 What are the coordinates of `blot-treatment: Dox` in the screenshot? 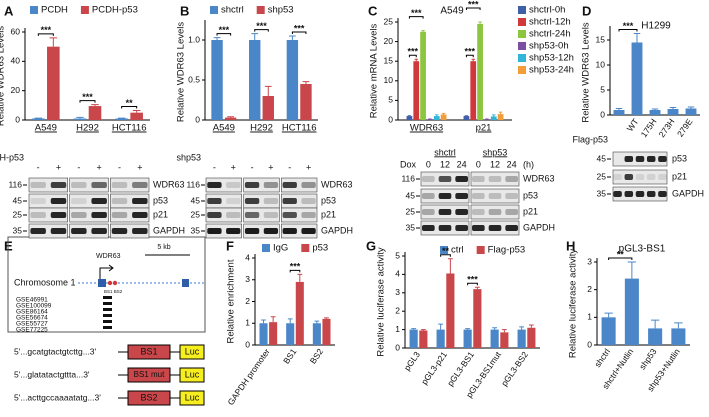 It's located at (408, 164).